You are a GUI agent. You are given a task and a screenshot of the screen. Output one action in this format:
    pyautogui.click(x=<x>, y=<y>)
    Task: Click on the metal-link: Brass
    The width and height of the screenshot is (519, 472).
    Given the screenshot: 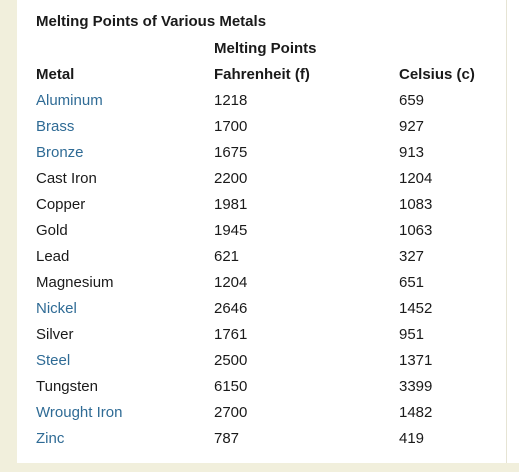 What is the action you would take?
    pyautogui.click(x=55, y=126)
    